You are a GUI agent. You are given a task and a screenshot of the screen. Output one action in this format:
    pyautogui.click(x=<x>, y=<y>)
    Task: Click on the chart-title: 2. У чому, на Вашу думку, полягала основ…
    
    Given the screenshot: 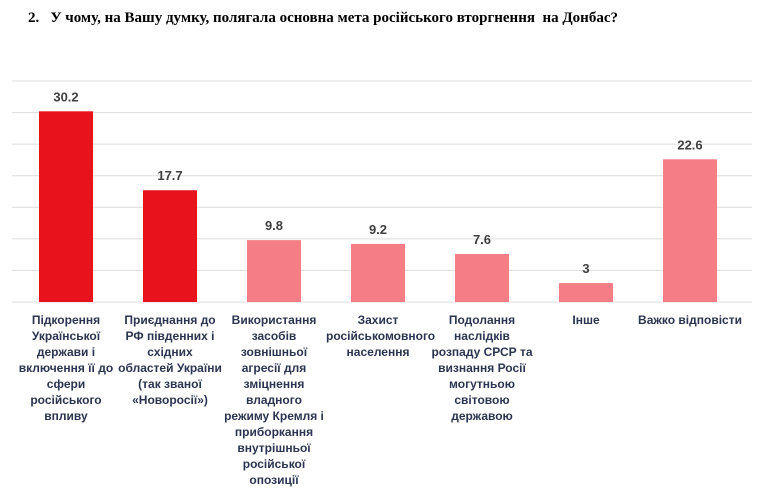 What is the action you would take?
    pyautogui.click(x=323, y=18)
    